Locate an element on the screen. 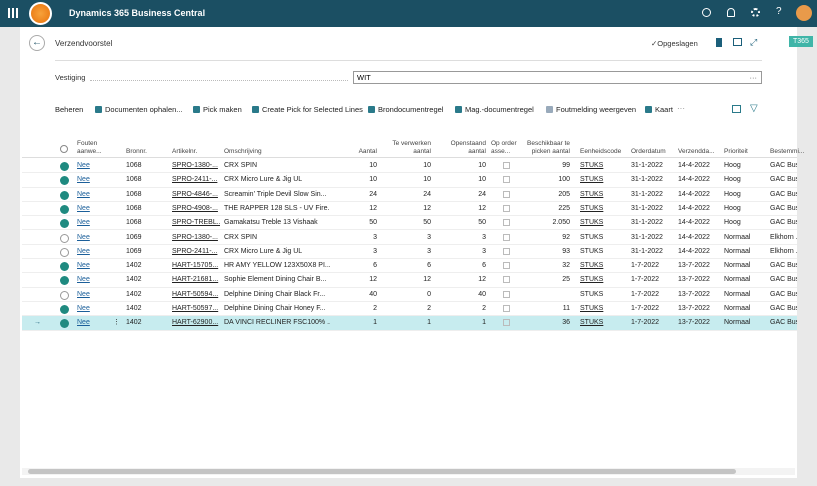 This screenshot has width=817, height=486. column-header: Omschrijving is located at coordinates (243, 151).